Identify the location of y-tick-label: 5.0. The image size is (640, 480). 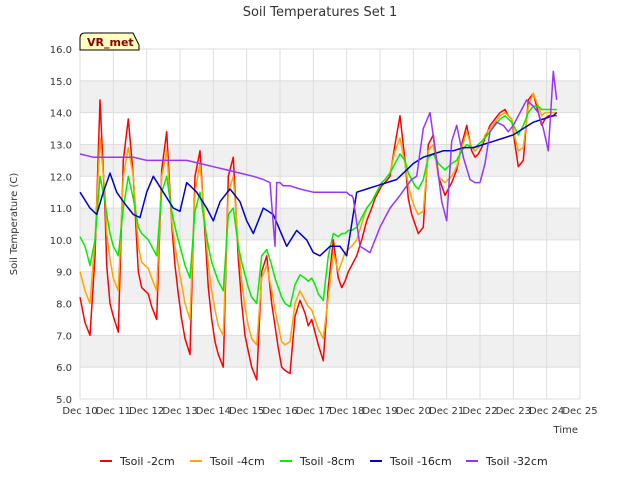
(64, 400).